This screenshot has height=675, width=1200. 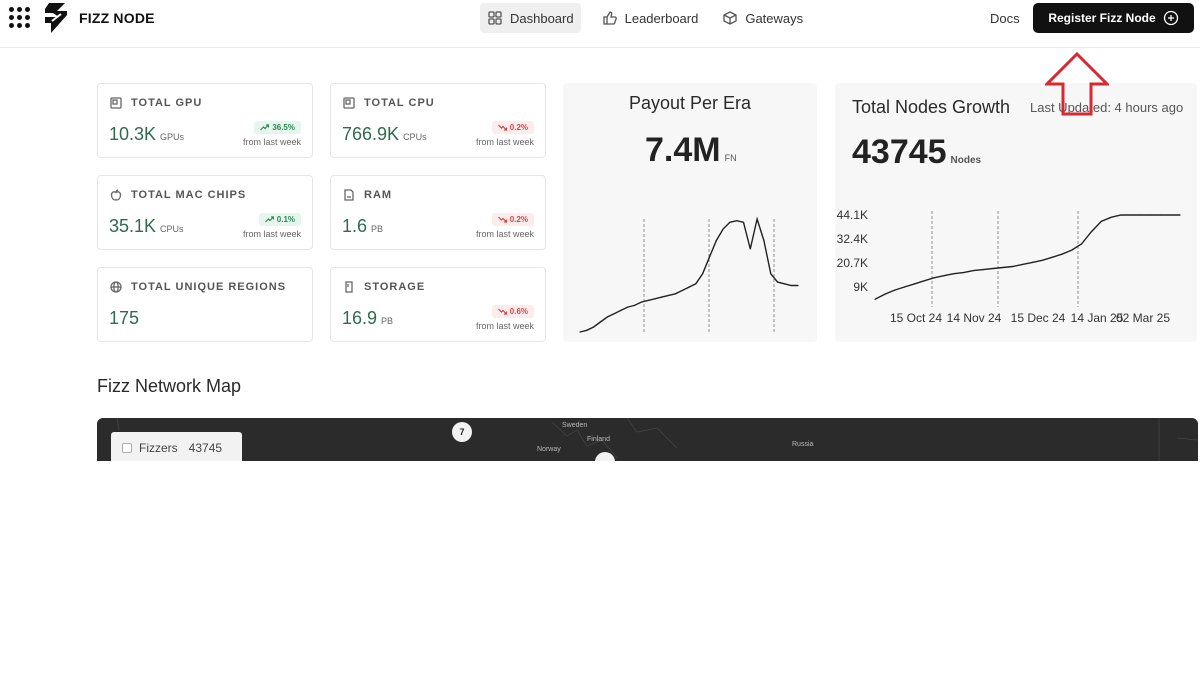 I want to click on trend-badge: 36.5%, so click(x=277, y=127).